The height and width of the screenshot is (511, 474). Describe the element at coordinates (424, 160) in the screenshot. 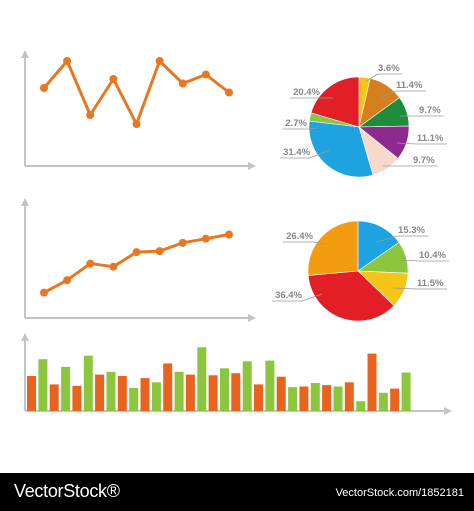

I see `pie-chart-1-label-5: 9.7%` at that location.